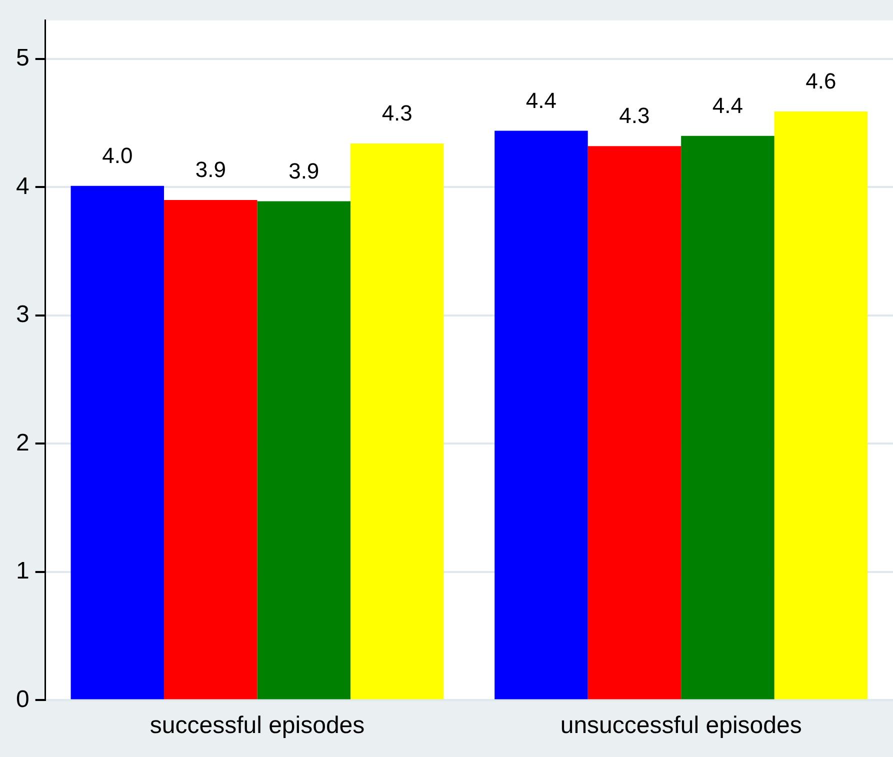 This screenshot has width=893, height=757. What do you see at coordinates (23, 58) in the screenshot?
I see `y-tick-label: 5` at bounding box center [23, 58].